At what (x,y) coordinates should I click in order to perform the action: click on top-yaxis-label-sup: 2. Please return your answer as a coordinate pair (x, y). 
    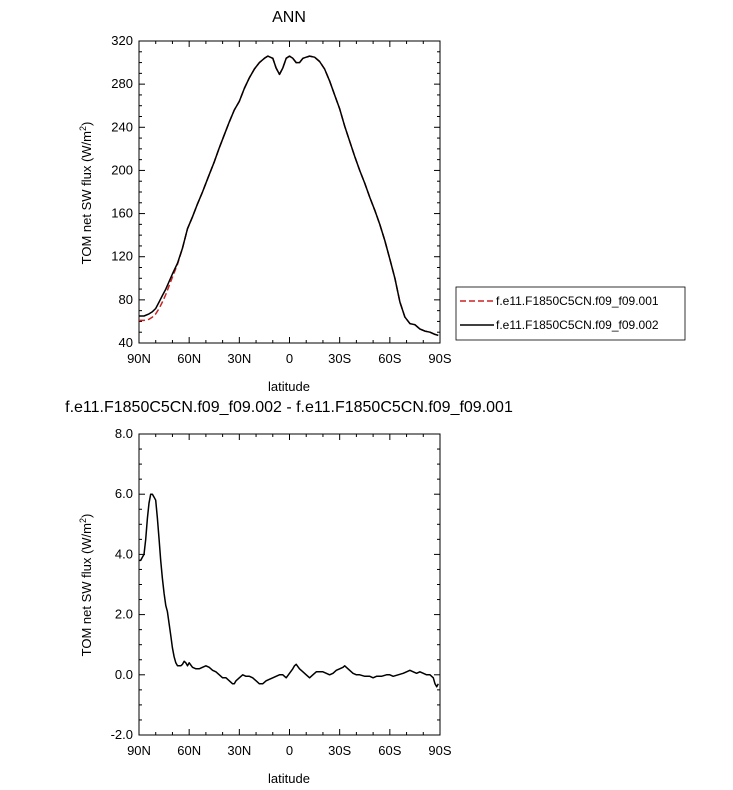
    Looking at the image, I should click on (83, 128).